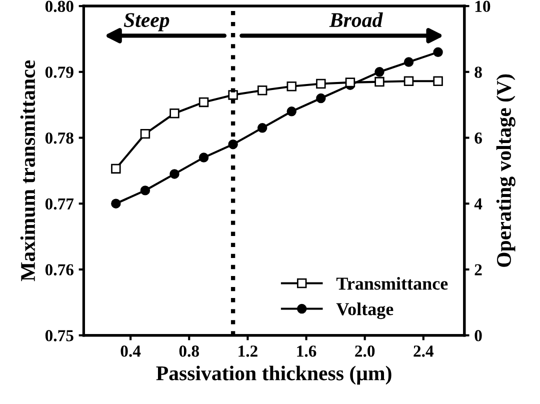 This screenshot has height=404, width=540. What do you see at coordinates (478, 336) in the screenshot?
I see `y2-tick-label: 0` at bounding box center [478, 336].